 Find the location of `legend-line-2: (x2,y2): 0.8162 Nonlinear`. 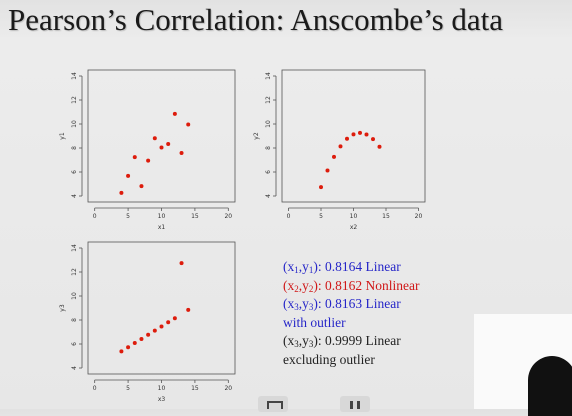

legend-line-2: (x2,y2): 0.8162 Nonlinear is located at coordinates (351, 285).